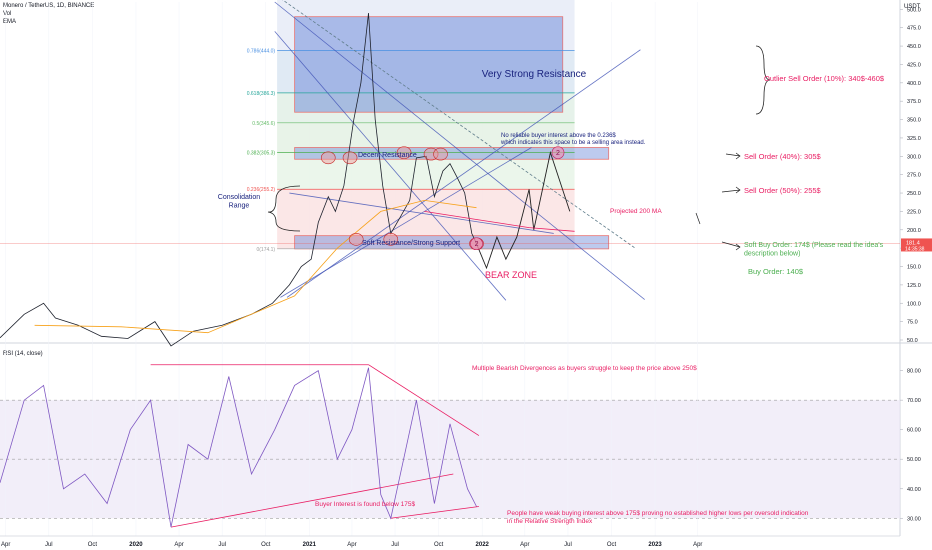 This screenshot has height=550, width=932. Describe the element at coordinates (914, 519) in the screenshot. I see `rsi-axis-tick-label: 30.00` at that location.